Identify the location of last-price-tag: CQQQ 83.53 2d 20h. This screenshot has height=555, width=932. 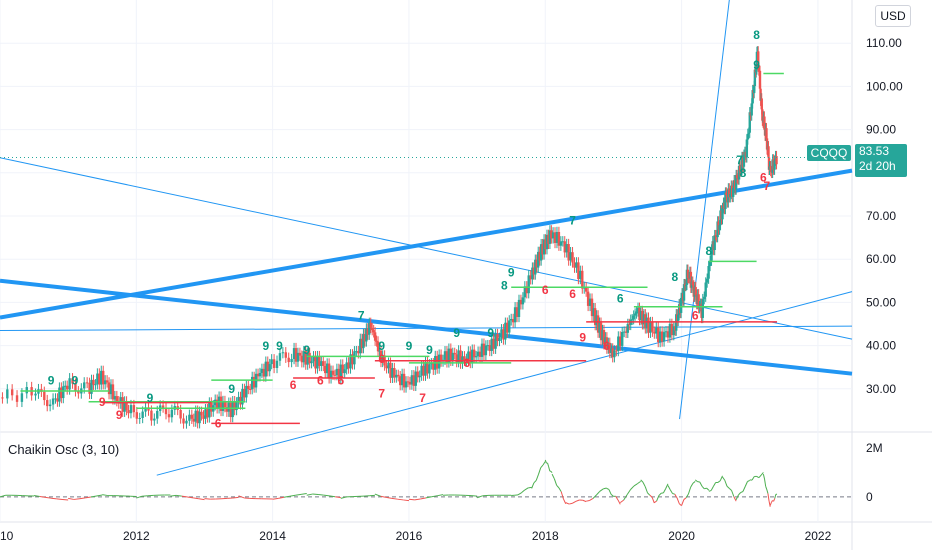
(857, 160).